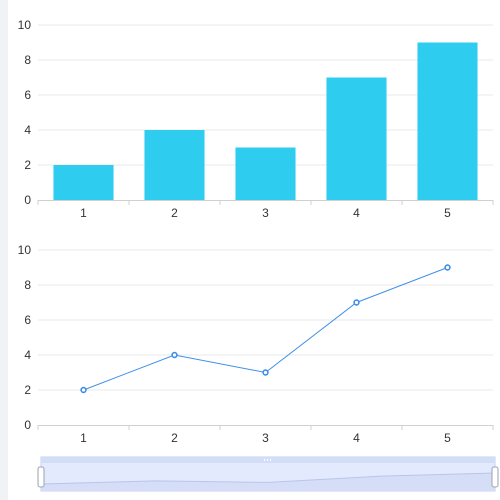  What do you see at coordinates (174, 438) in the screenshot?
I see `chart2-x-tick-label: 2` at bounding box center [174, 438].